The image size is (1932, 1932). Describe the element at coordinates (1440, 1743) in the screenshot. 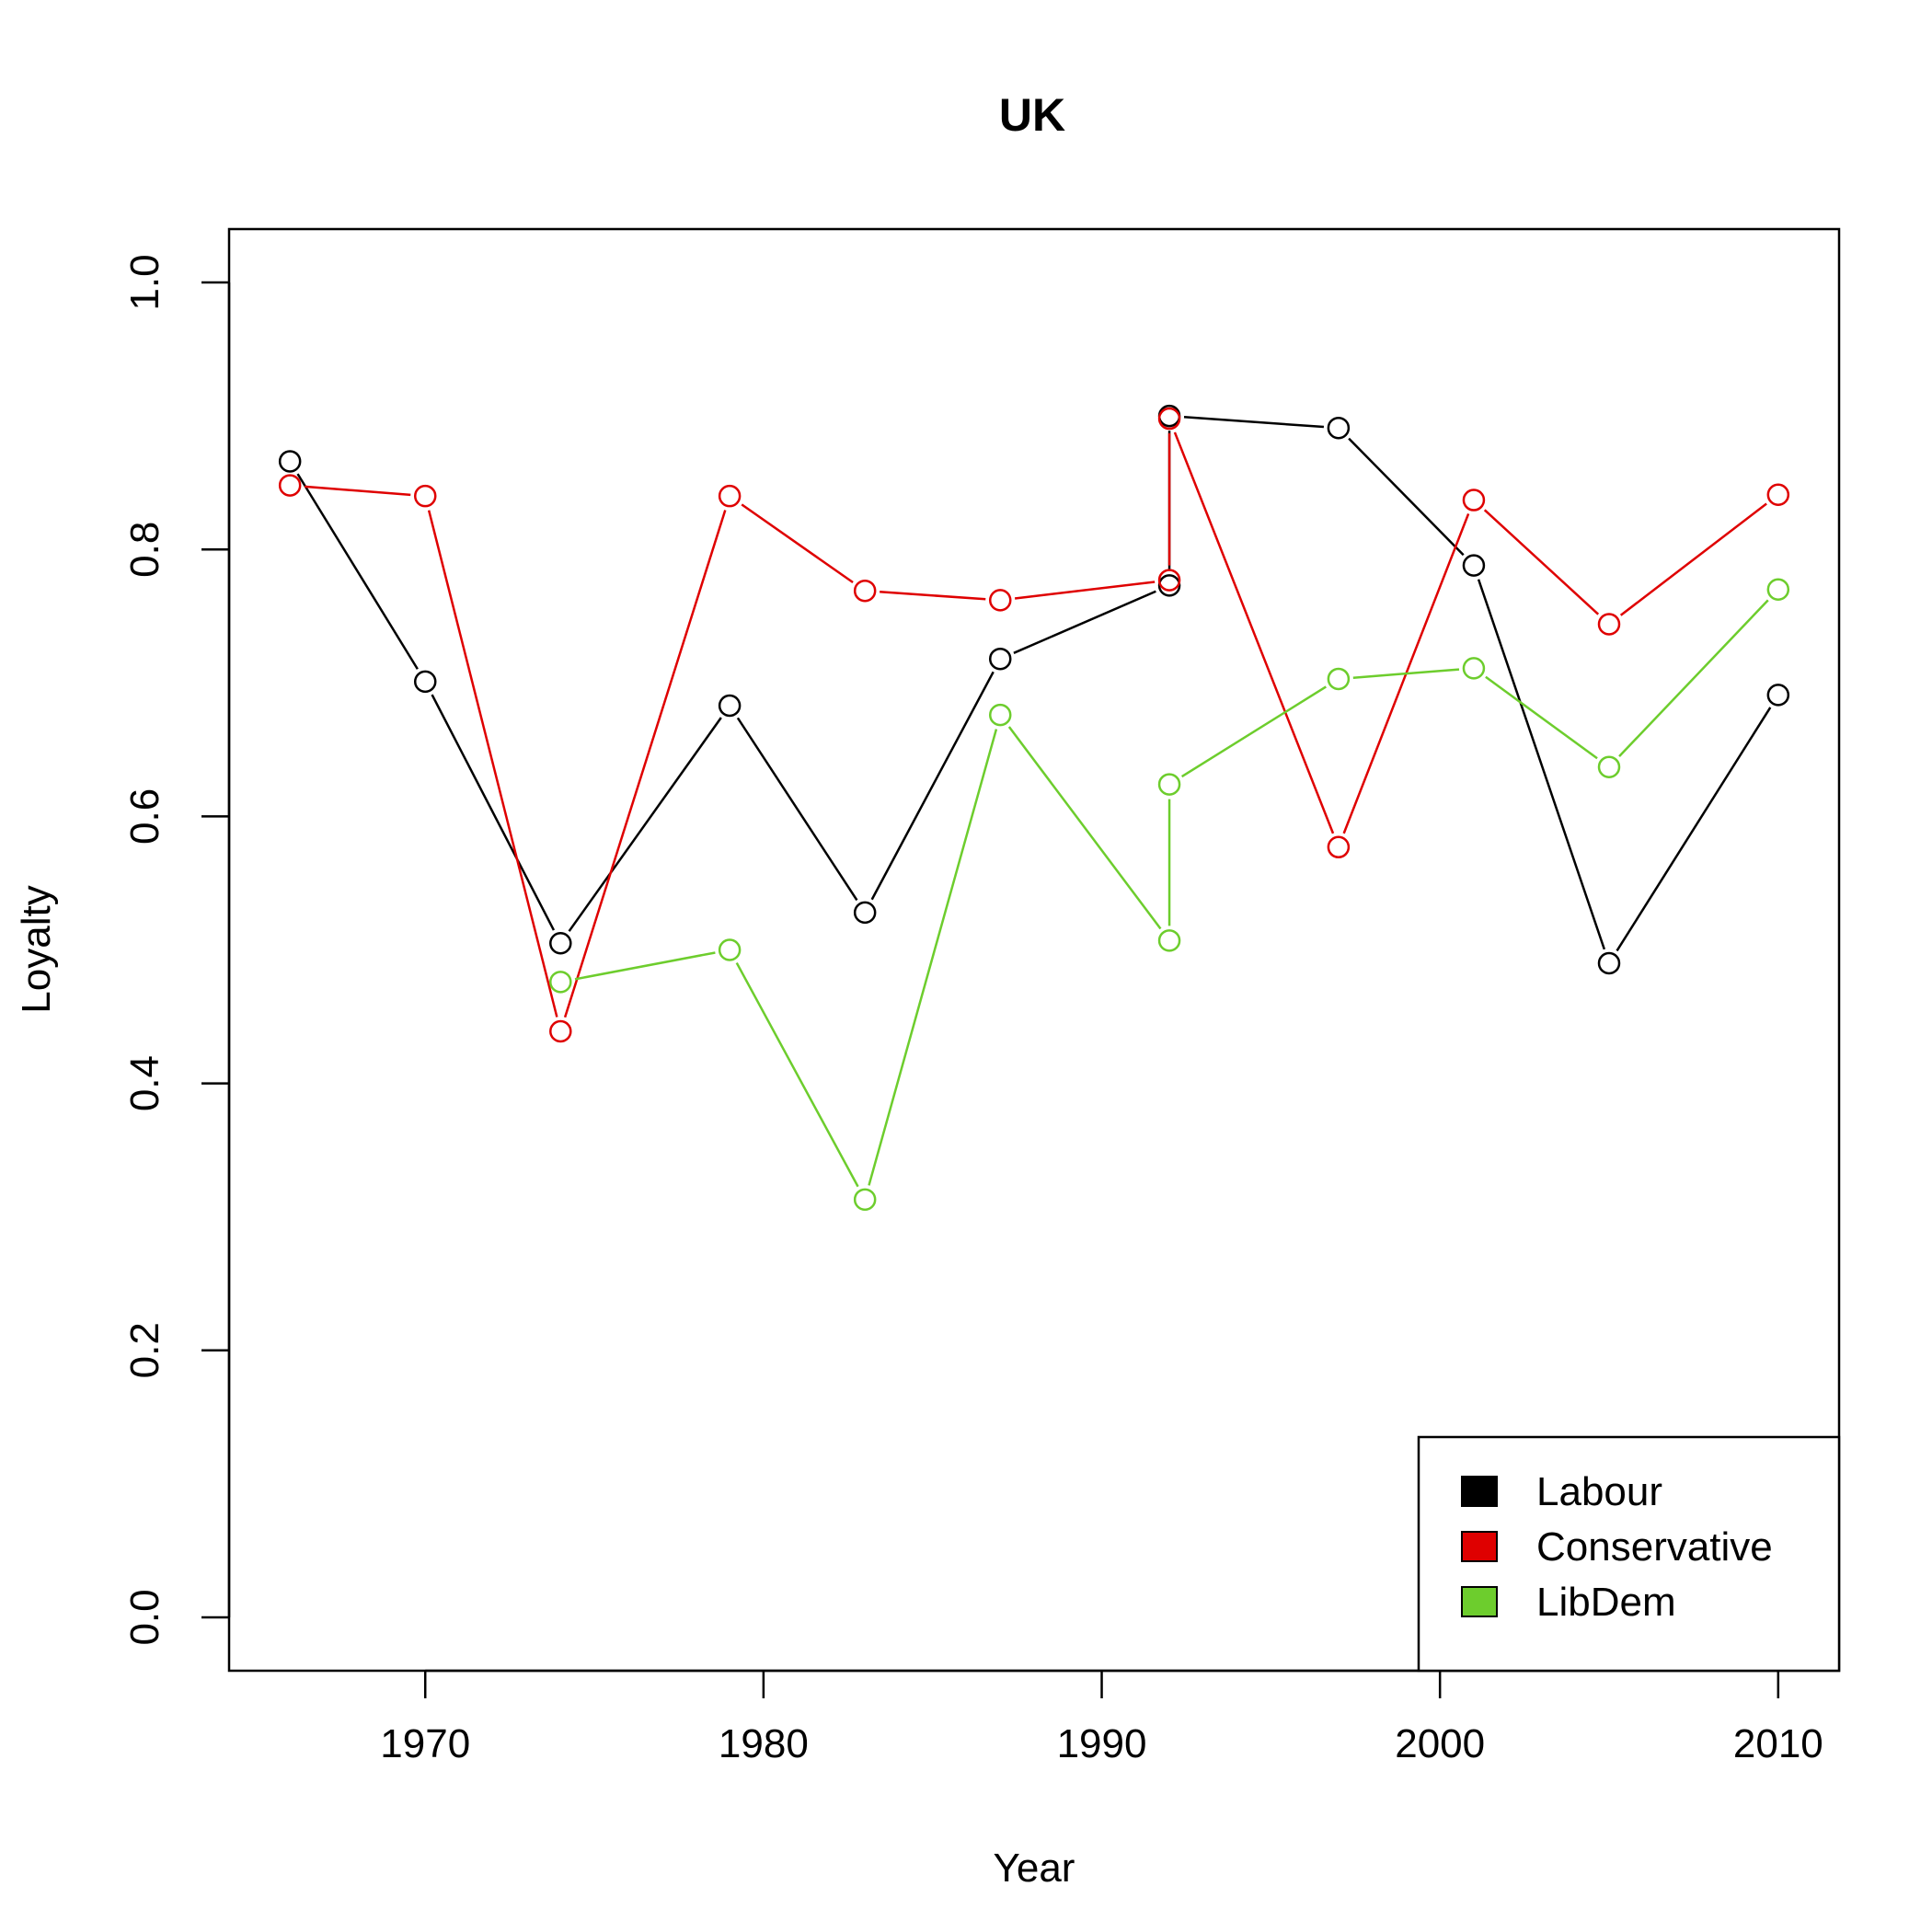

I see `x-tick-label: 2000` at that location.